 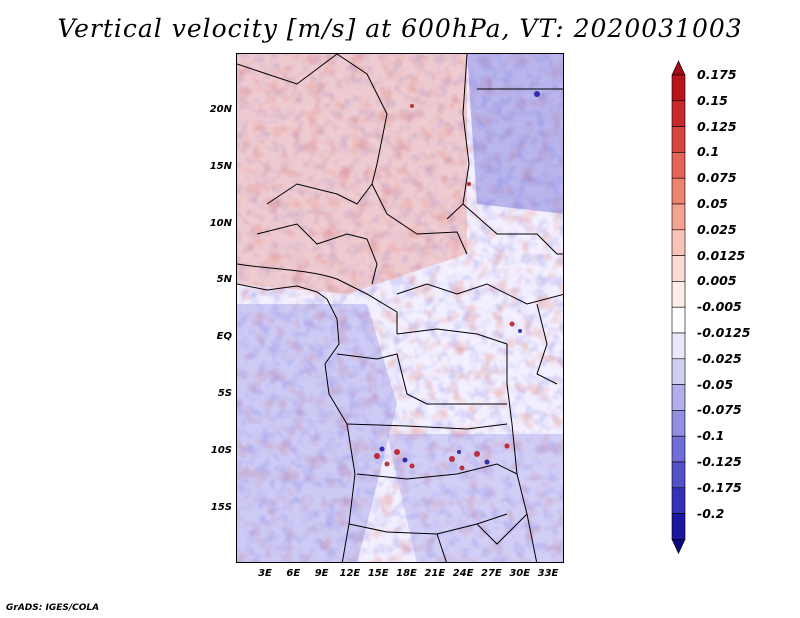 I want to click on lon-label: 3E, so click(x=265, y=573).